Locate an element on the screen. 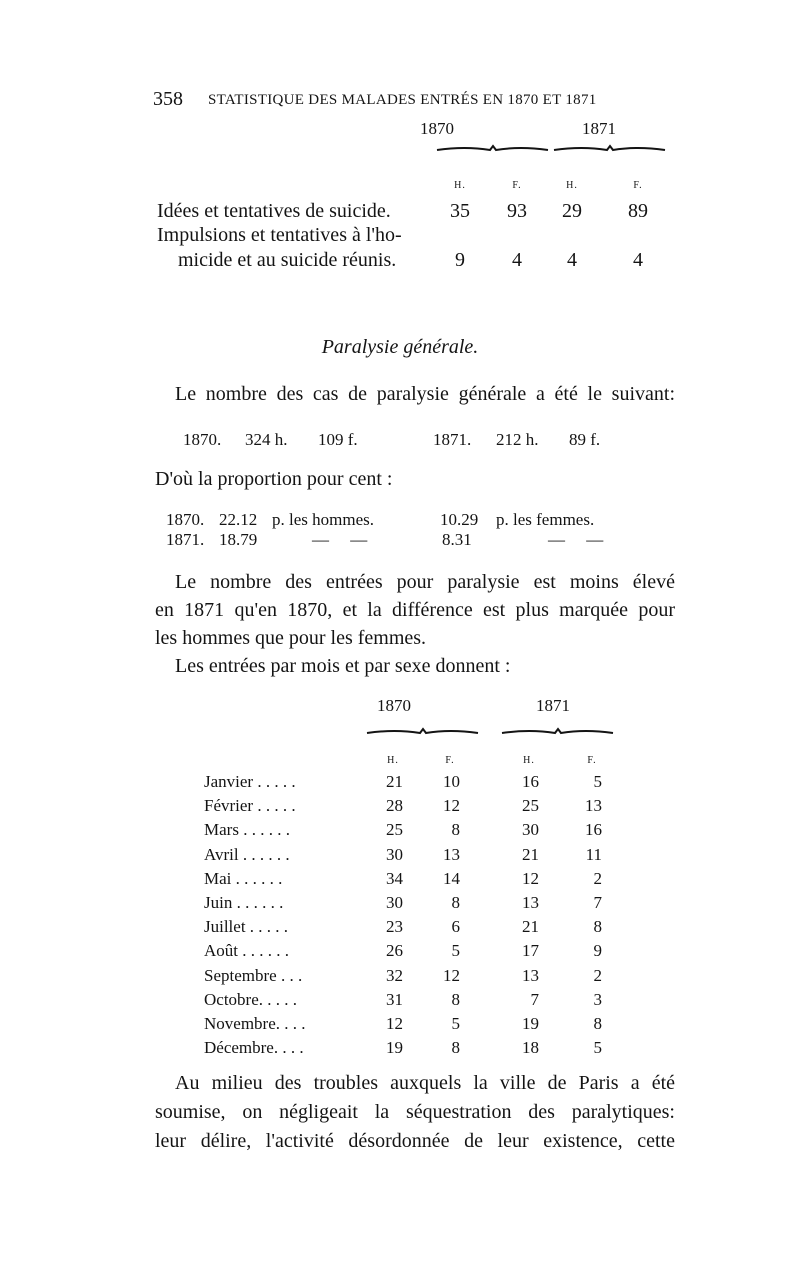 Image resolution: width=800 pixels, height=1270 pixels. prop-men-label: p. les hommes. is located at coordinates (323, 519).